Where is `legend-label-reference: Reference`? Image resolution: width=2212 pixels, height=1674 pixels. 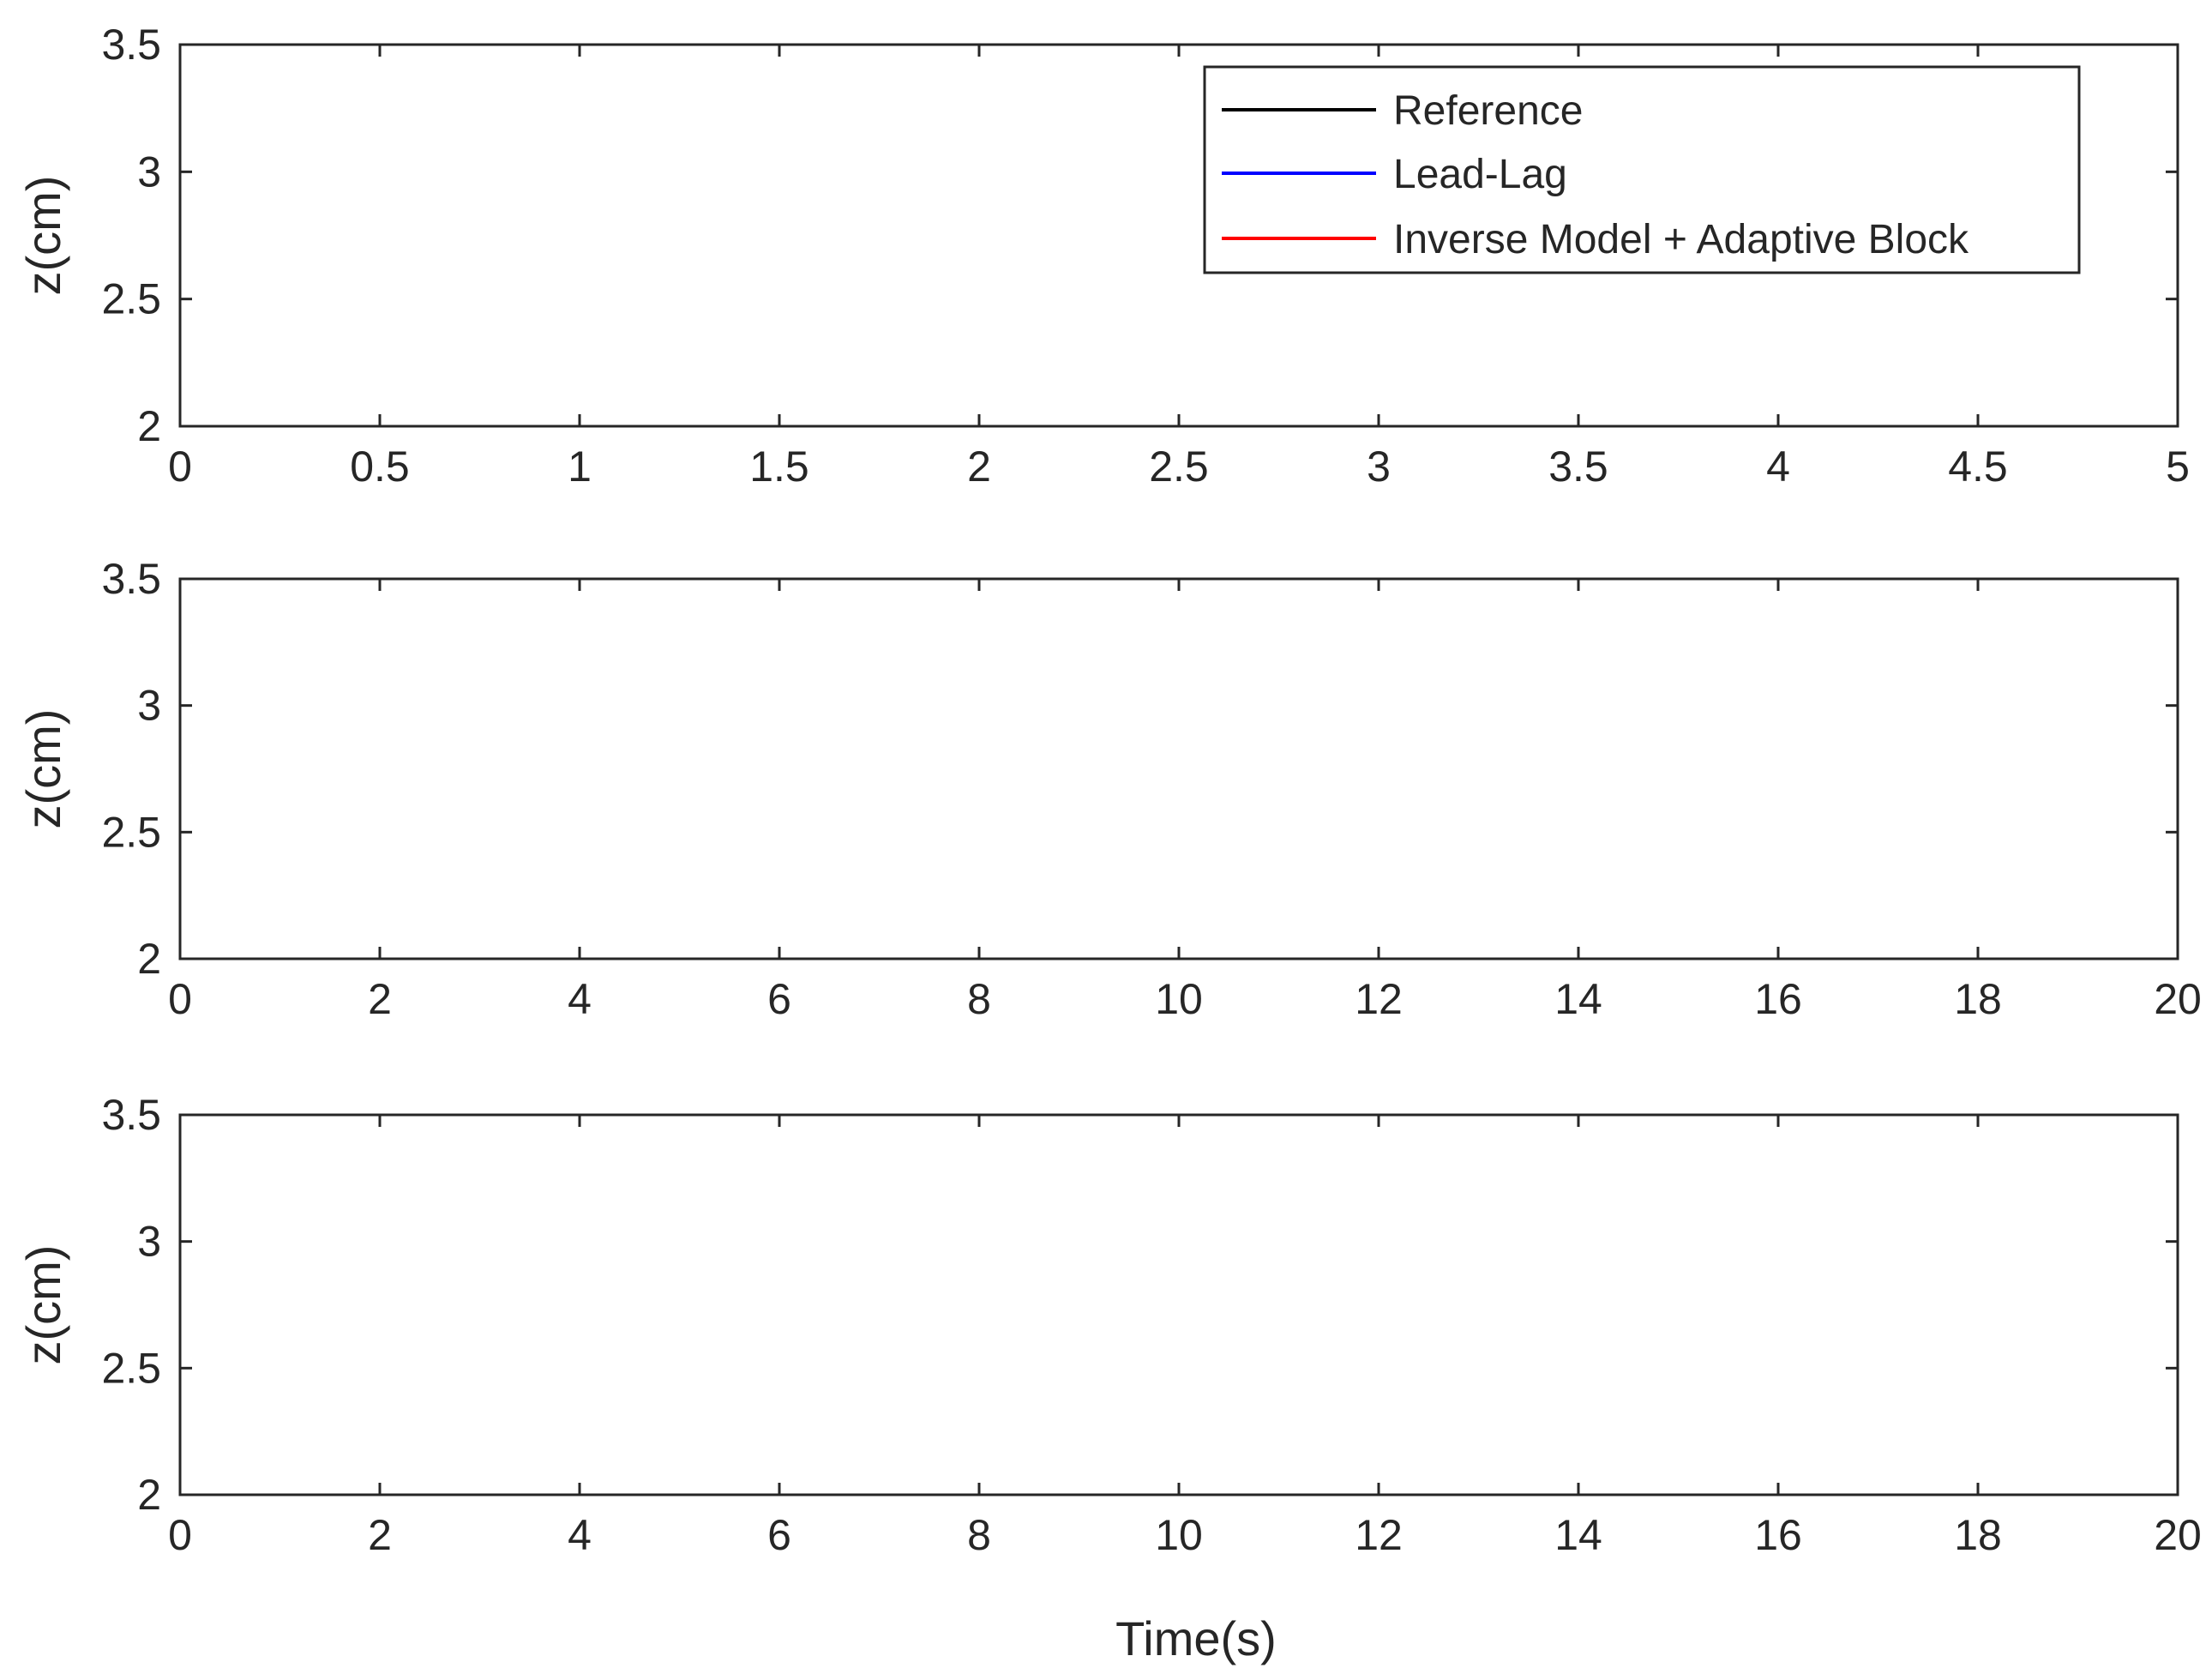
legend-label-reference: Reference is located at coordinates (1488, 111).